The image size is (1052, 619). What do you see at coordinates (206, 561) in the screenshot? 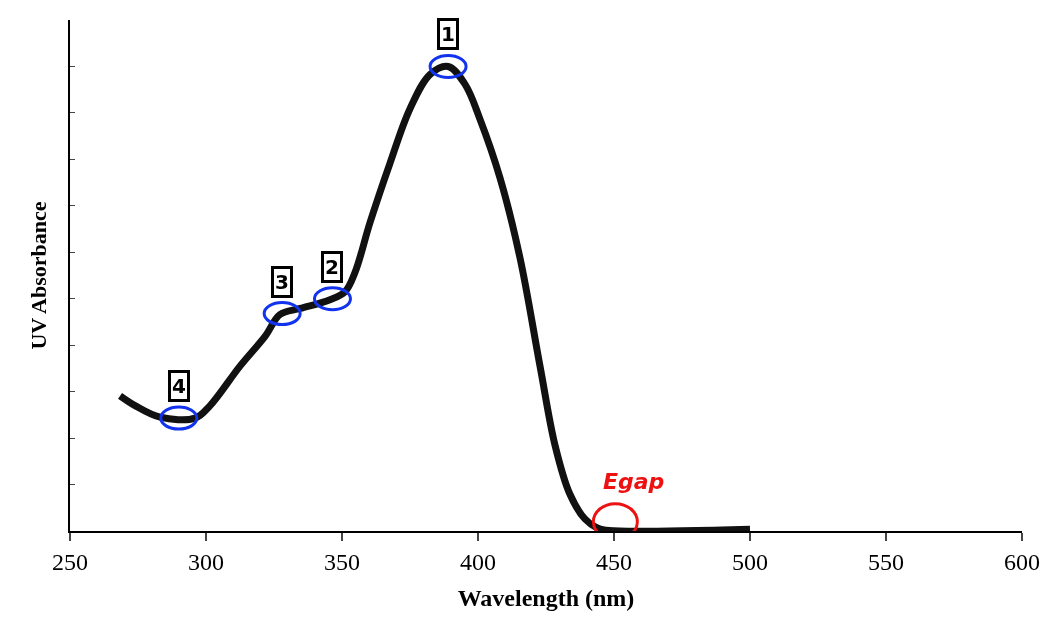
I see `x-tick-label: 300` at bounding box center [206, 561].